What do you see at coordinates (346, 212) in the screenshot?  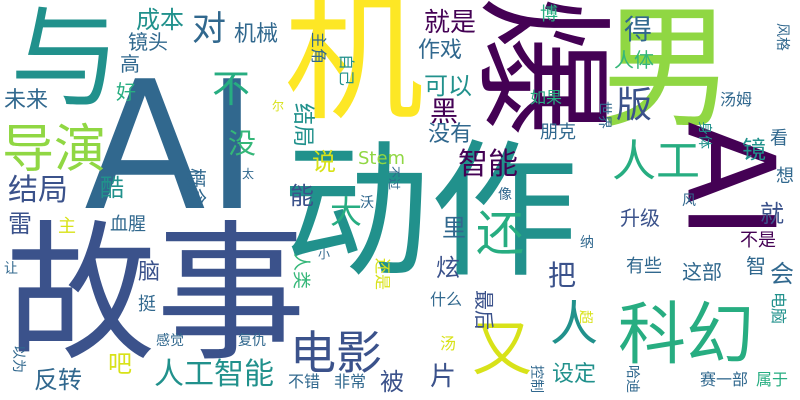 I see `word: 大` at bounding box center [346, 212].